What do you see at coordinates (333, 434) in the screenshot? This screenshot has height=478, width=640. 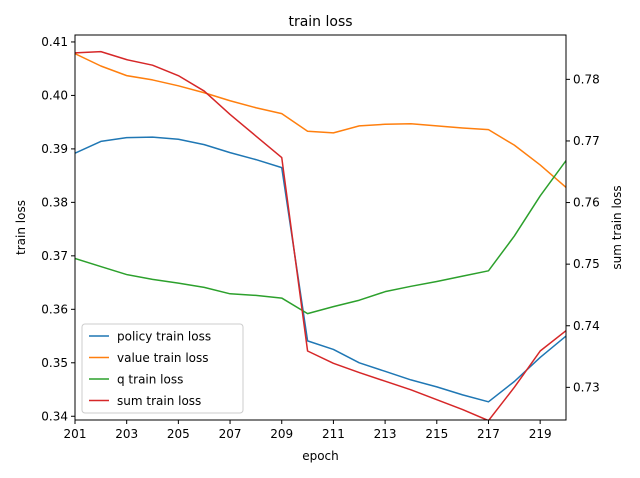 I see `x-tick-label: 211` at bounding box center [333, 434].